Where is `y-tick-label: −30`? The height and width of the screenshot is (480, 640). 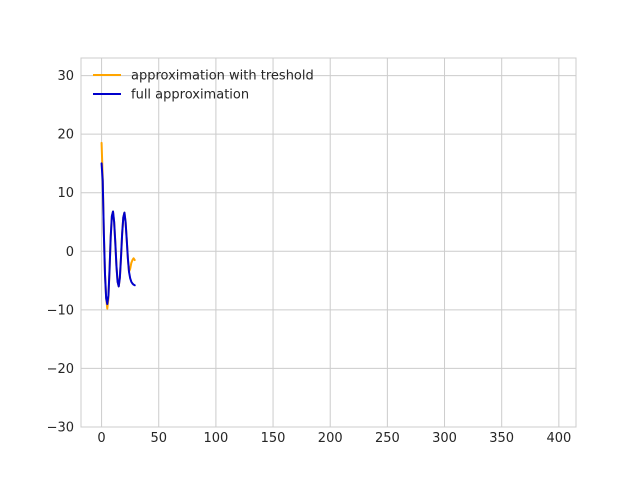
y-tick-label: −30 is located at coordinates (60, 428).